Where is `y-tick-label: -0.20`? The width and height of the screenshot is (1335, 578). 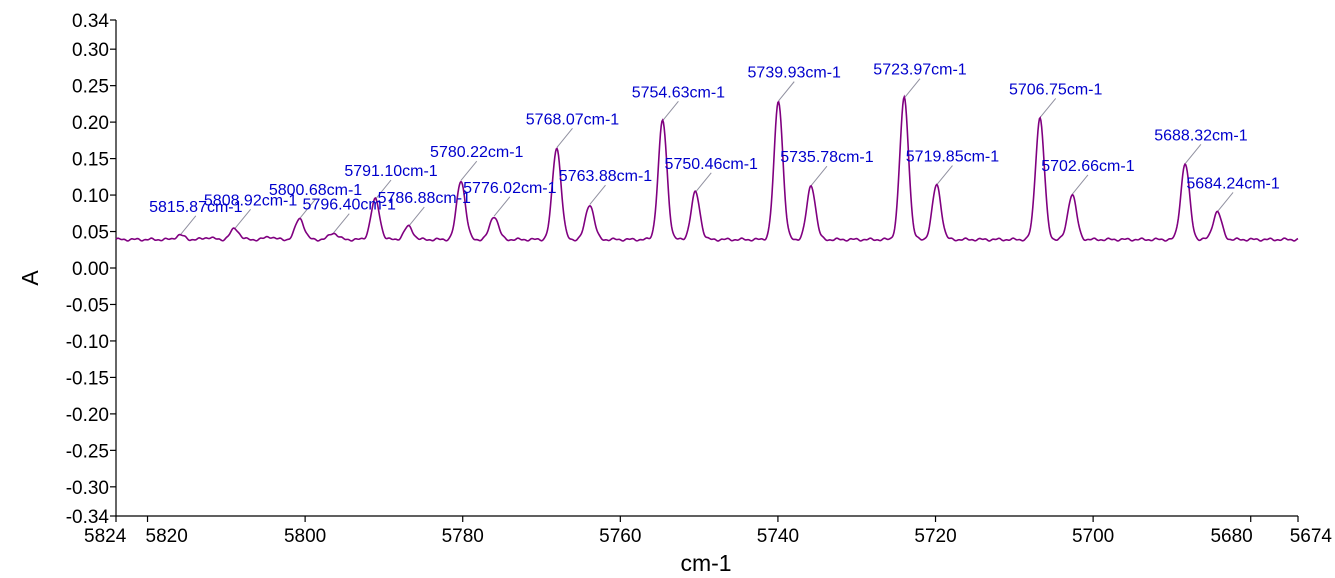
y-tick-label: -0.20 is located at coordinates (87, 415).